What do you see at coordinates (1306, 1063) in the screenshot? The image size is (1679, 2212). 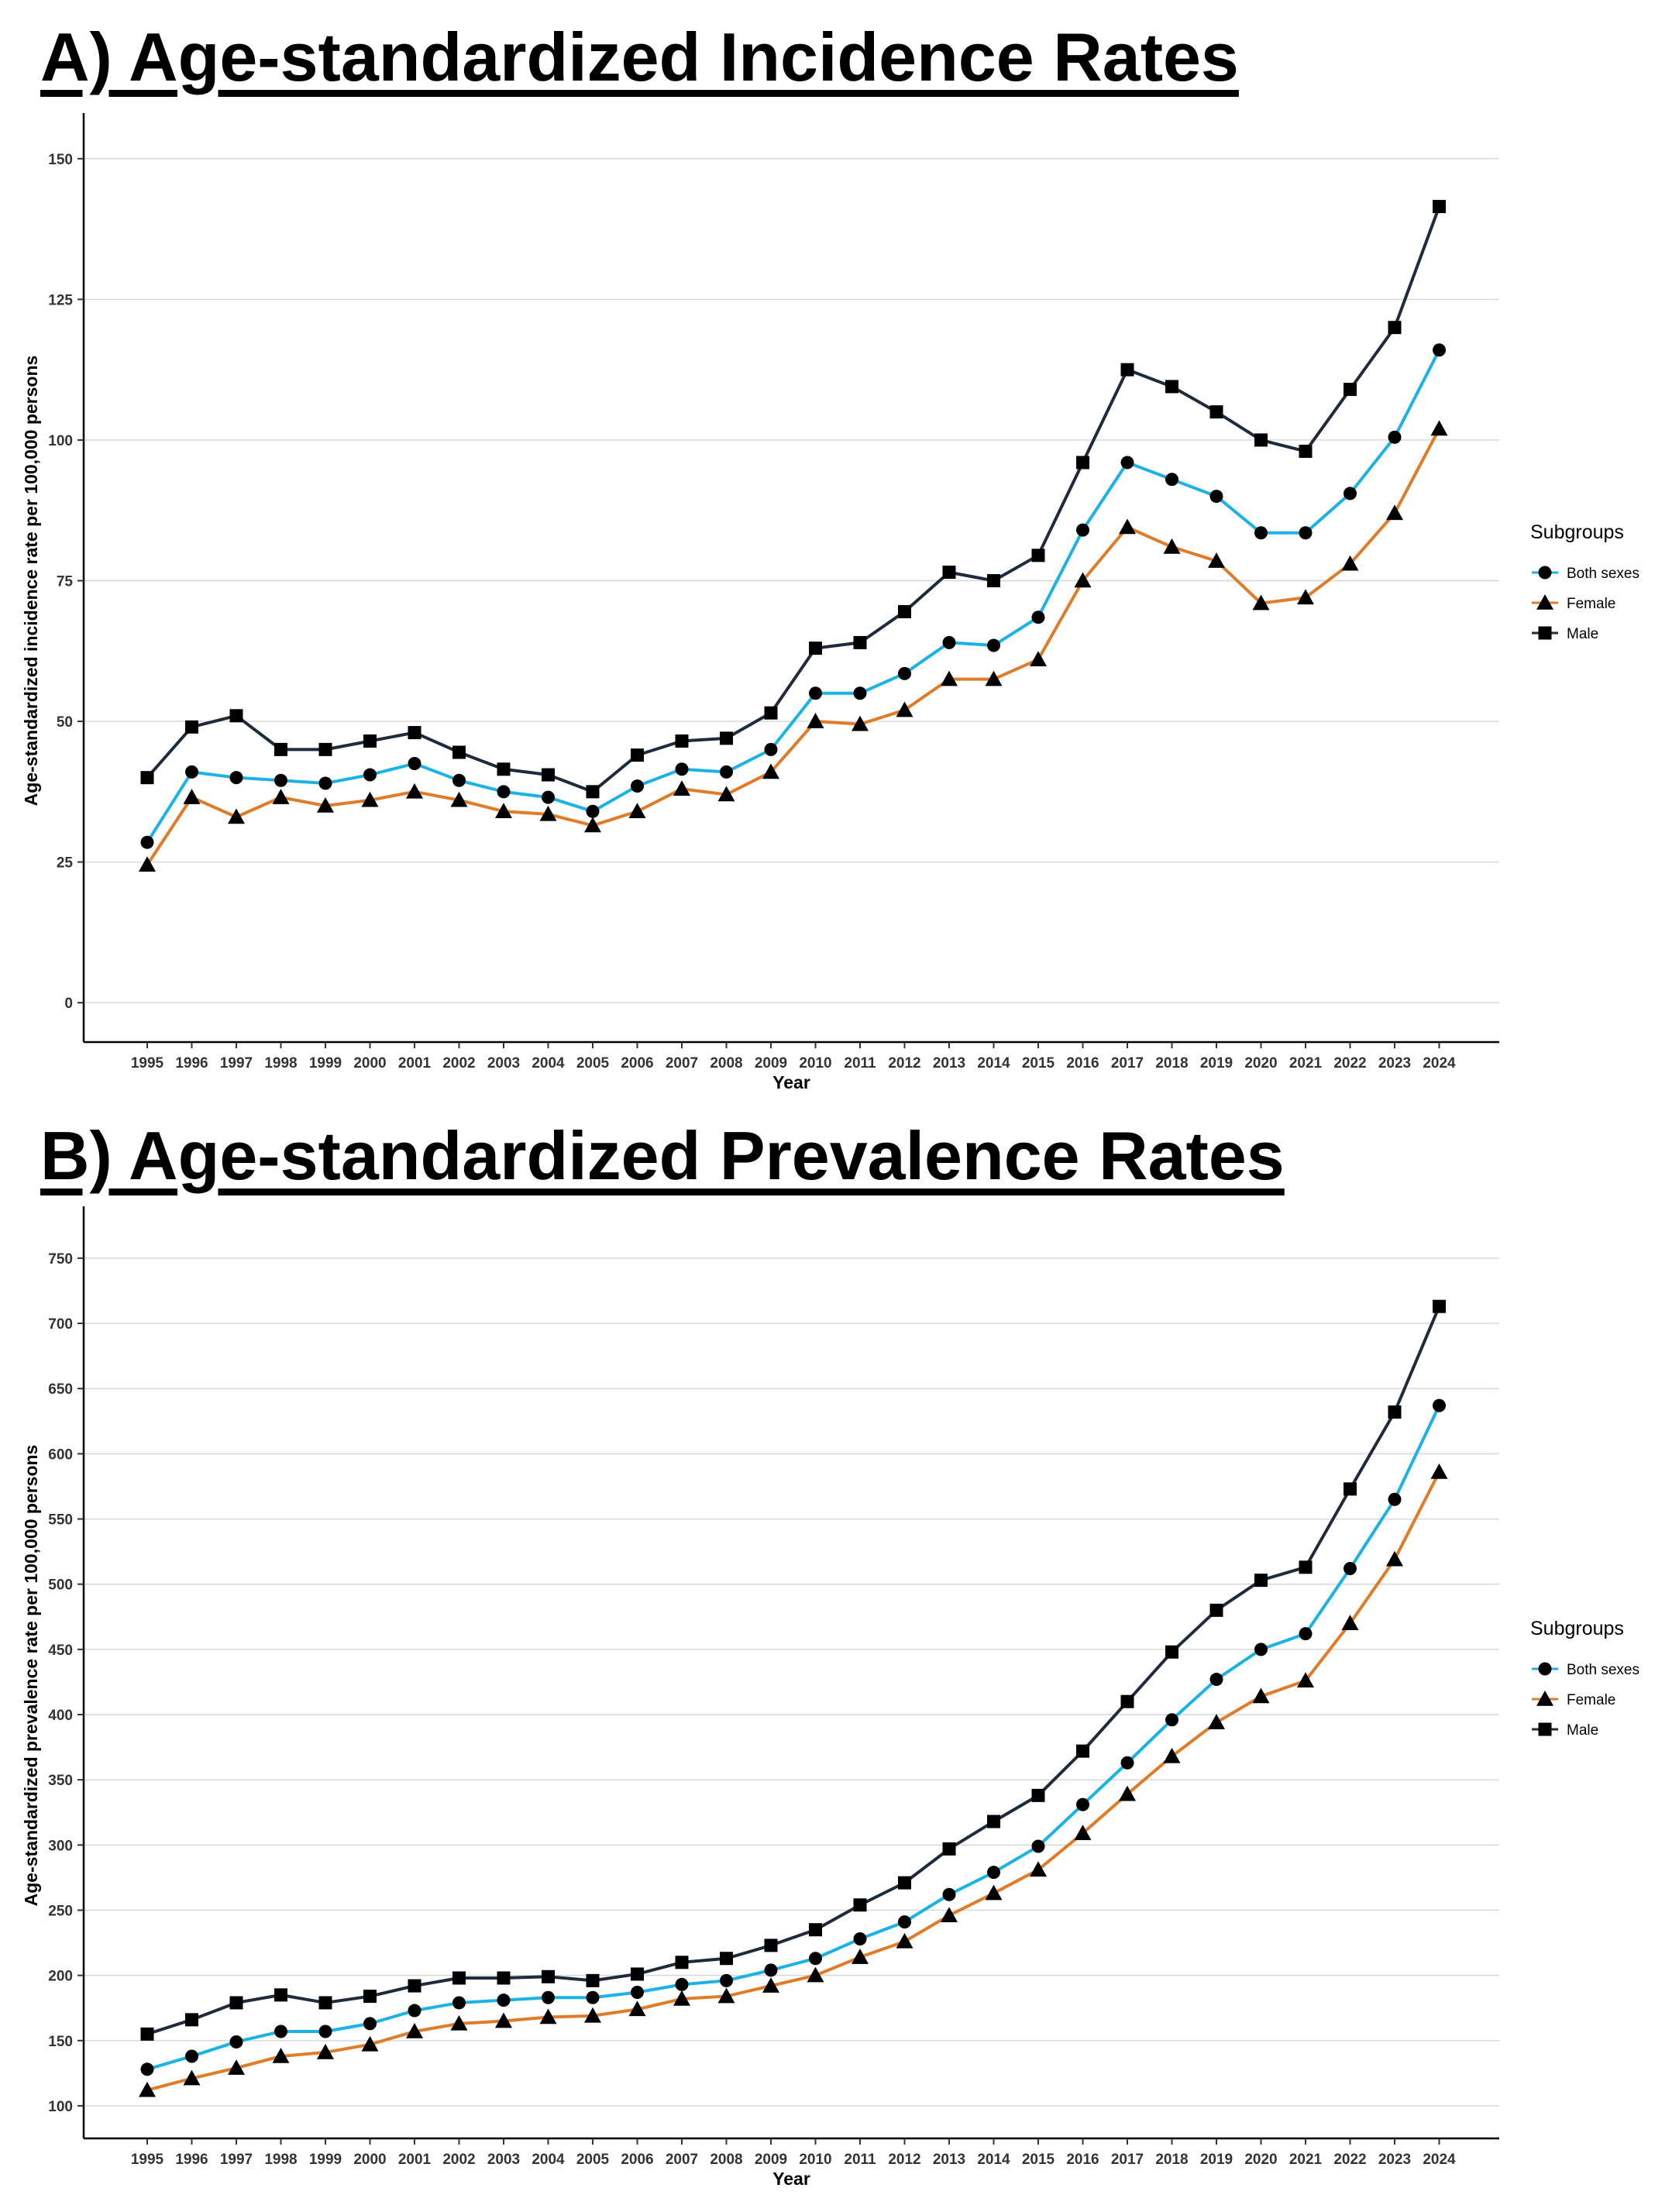 I see `incidence-x-tick-label: 2021` at bounding box center [1306, 1063].